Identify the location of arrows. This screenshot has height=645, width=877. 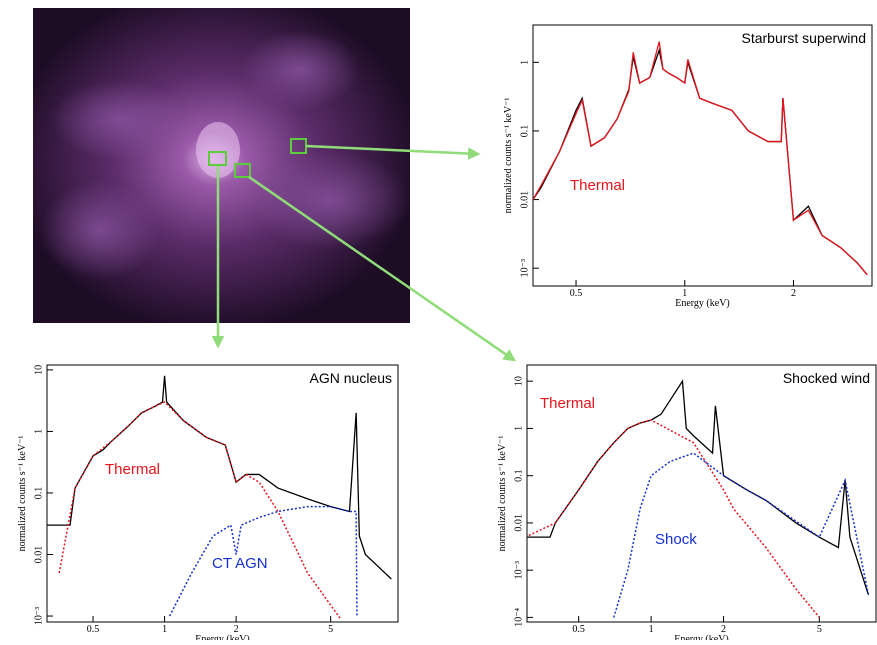
(364, 253).